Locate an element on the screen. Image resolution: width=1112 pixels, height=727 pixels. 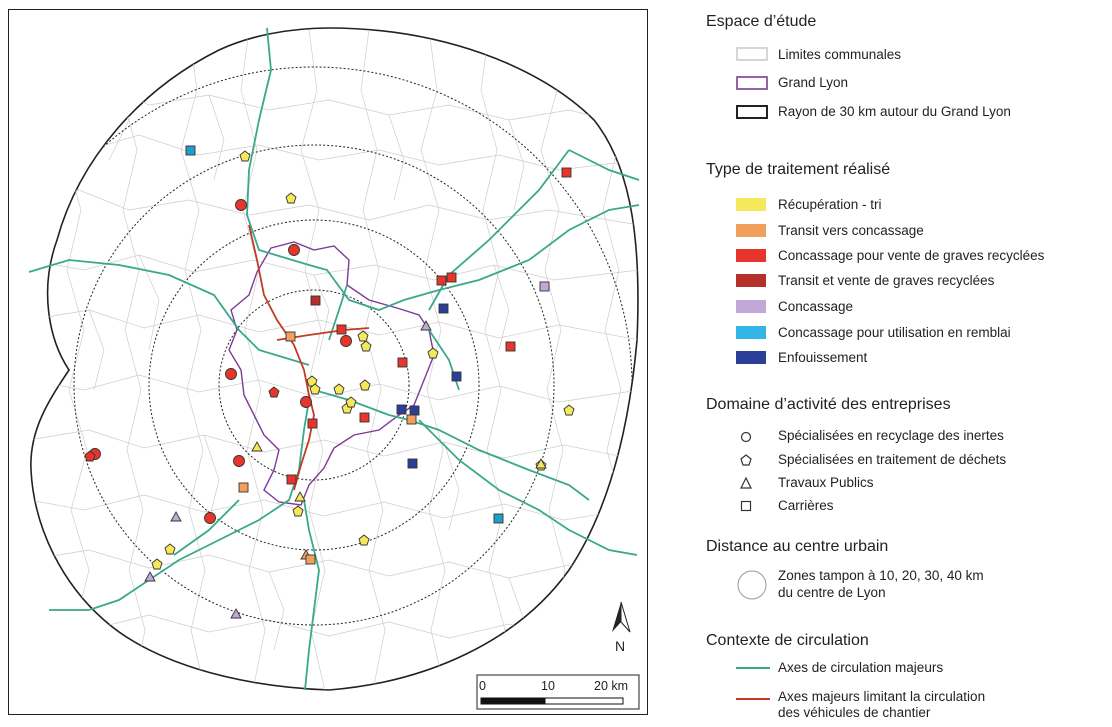
legend-title-activity: Domaine d’activité des entreprises is located at coordinates (828, 404).